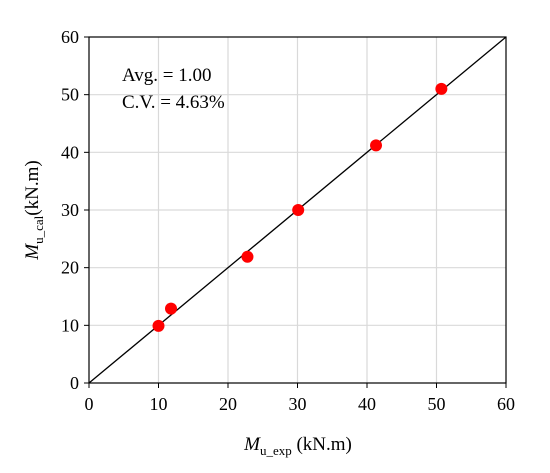 Image resolution: width=550 pixels, height=473 pixels. Describe the element at coordinates (70, 325) in the screenshot. I see `y-tick-label: 10` at that location.